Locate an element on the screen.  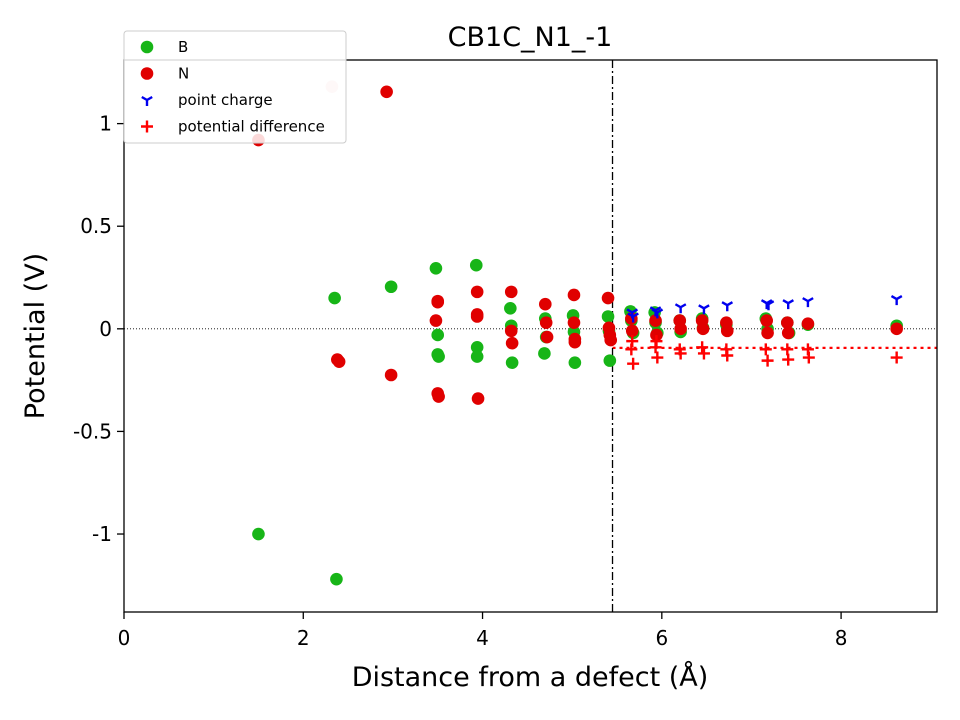
x-tick-label: 6 is located at coordinates (661, 638).